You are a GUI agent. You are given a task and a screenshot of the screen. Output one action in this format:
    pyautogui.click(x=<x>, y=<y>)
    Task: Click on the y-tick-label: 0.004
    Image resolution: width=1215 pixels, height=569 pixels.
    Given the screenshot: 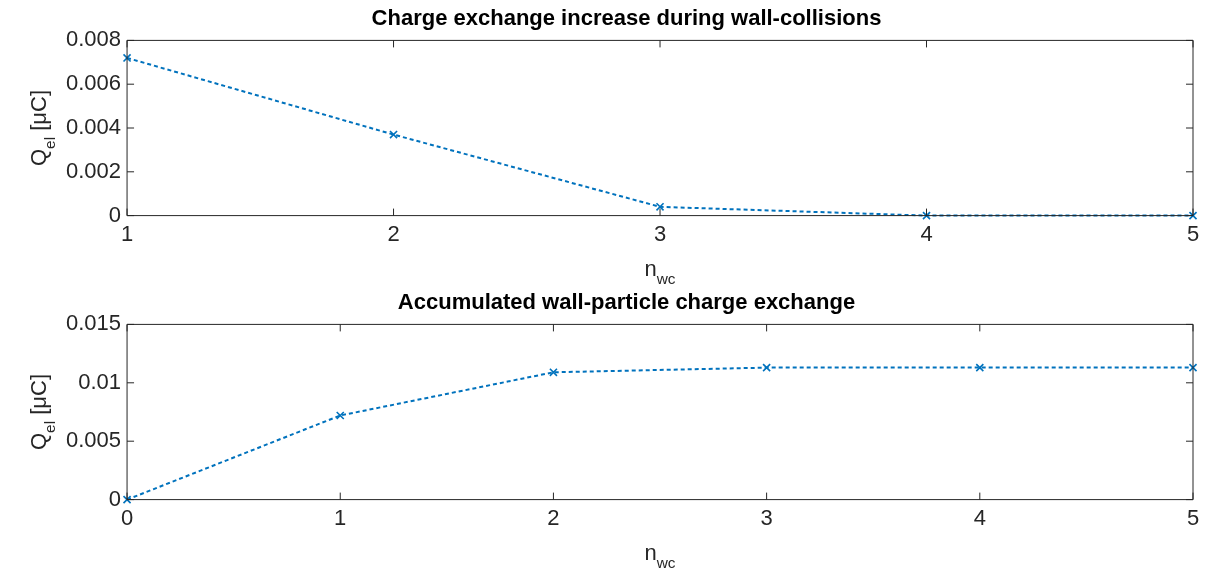 What is the action you would take?
    pyautogui.click(x=93, y=127)
    